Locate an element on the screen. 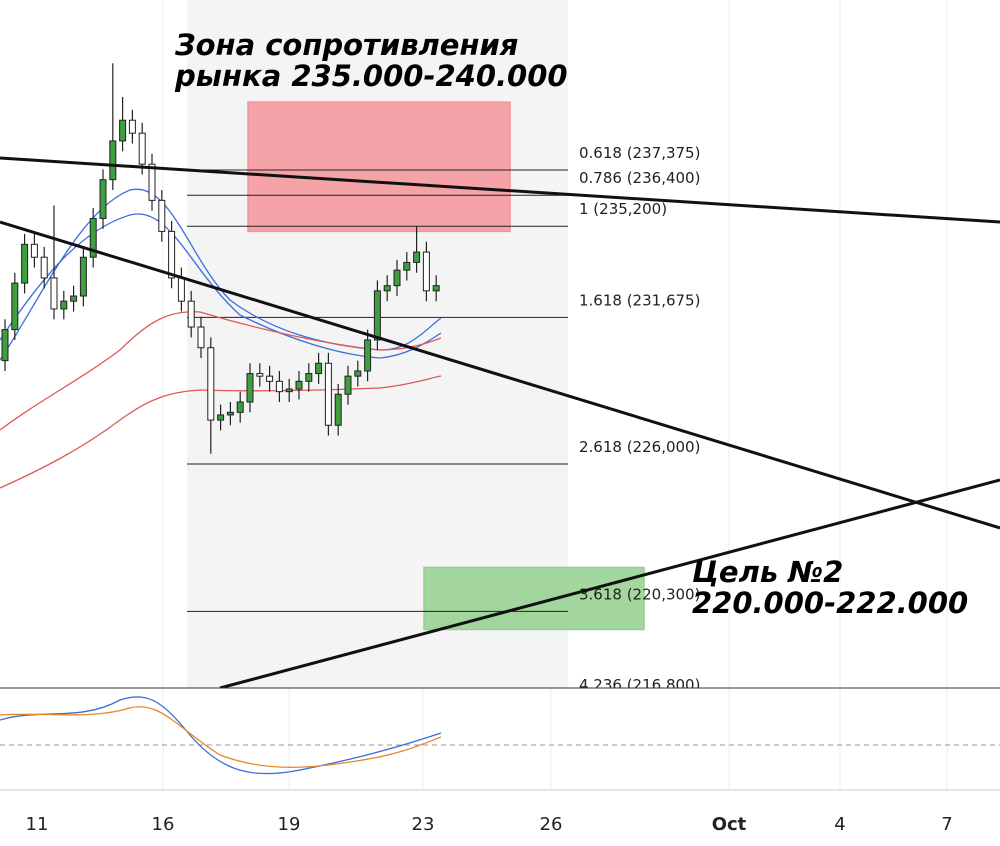 The image size is (1000, 846). fib-label: 1 (235,200) is located at coordinates (623, 209).